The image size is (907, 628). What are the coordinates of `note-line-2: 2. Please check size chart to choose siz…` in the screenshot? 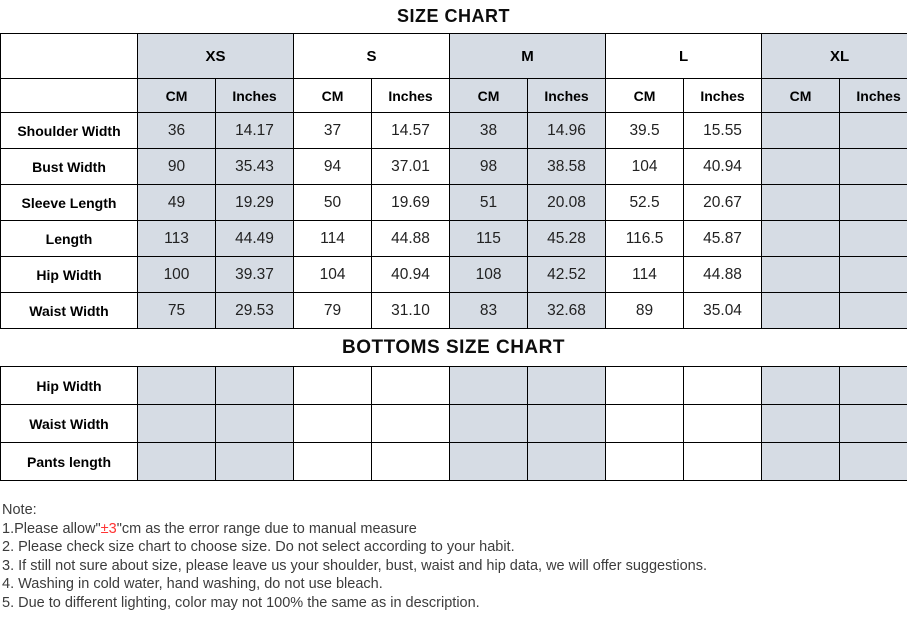 It's located at (258, 547).